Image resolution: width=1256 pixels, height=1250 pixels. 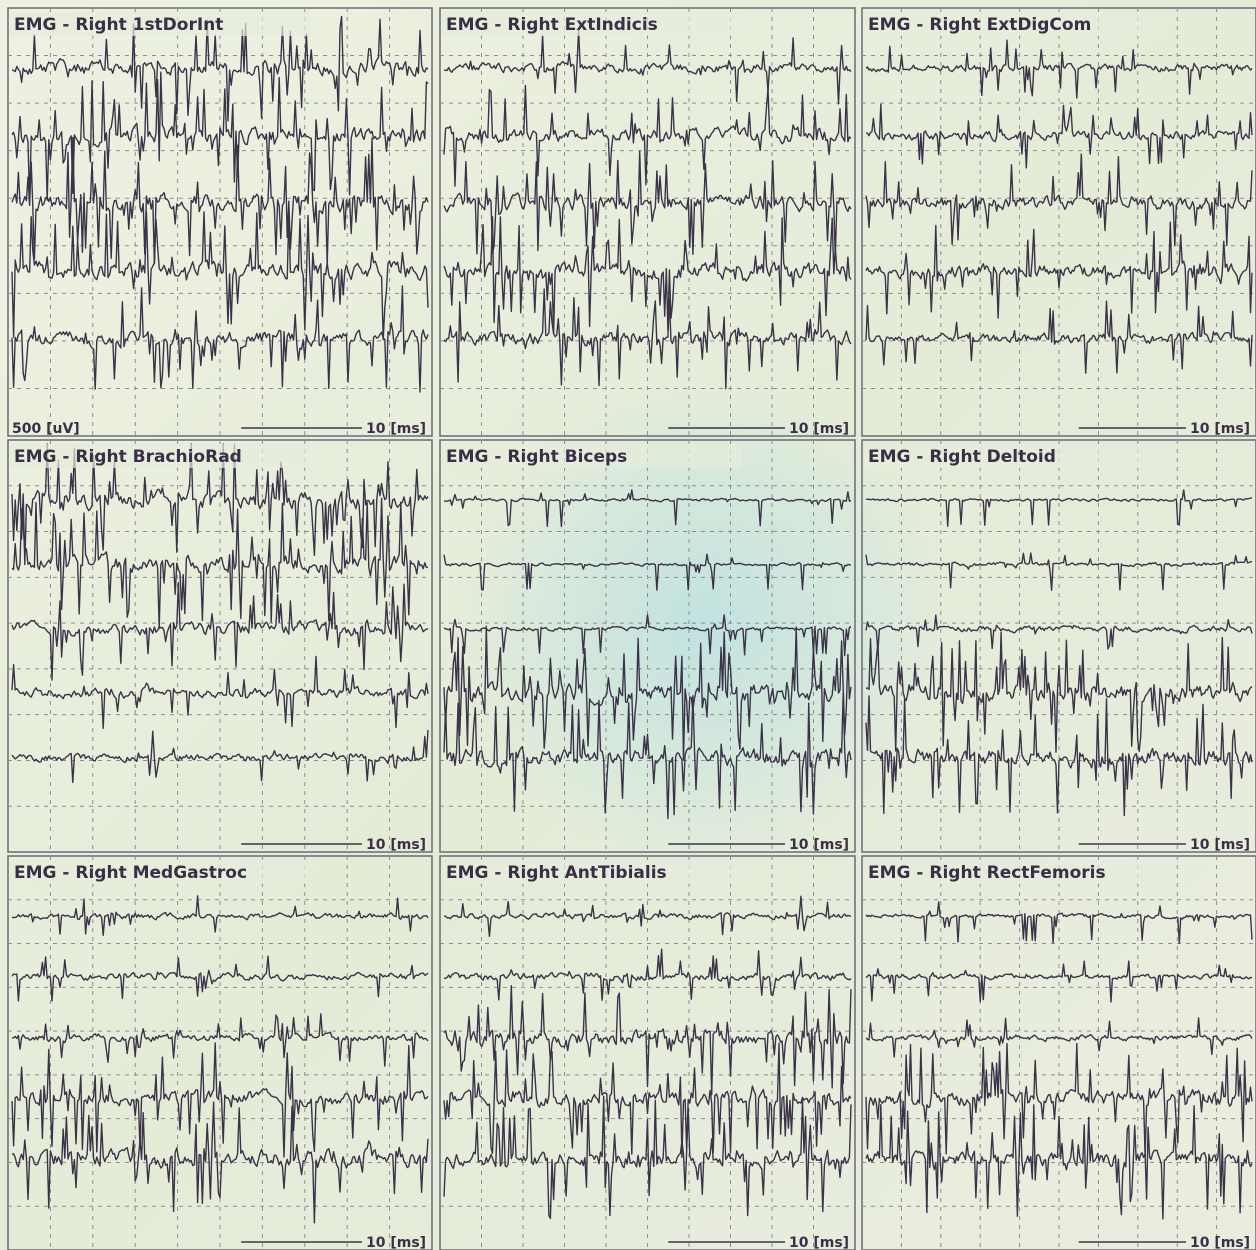 What do you see at coordinates (979, 25) in the screenshot?
I see `panel-title: EMG - Right ExtDigCom` at bounding box center [979, 25].